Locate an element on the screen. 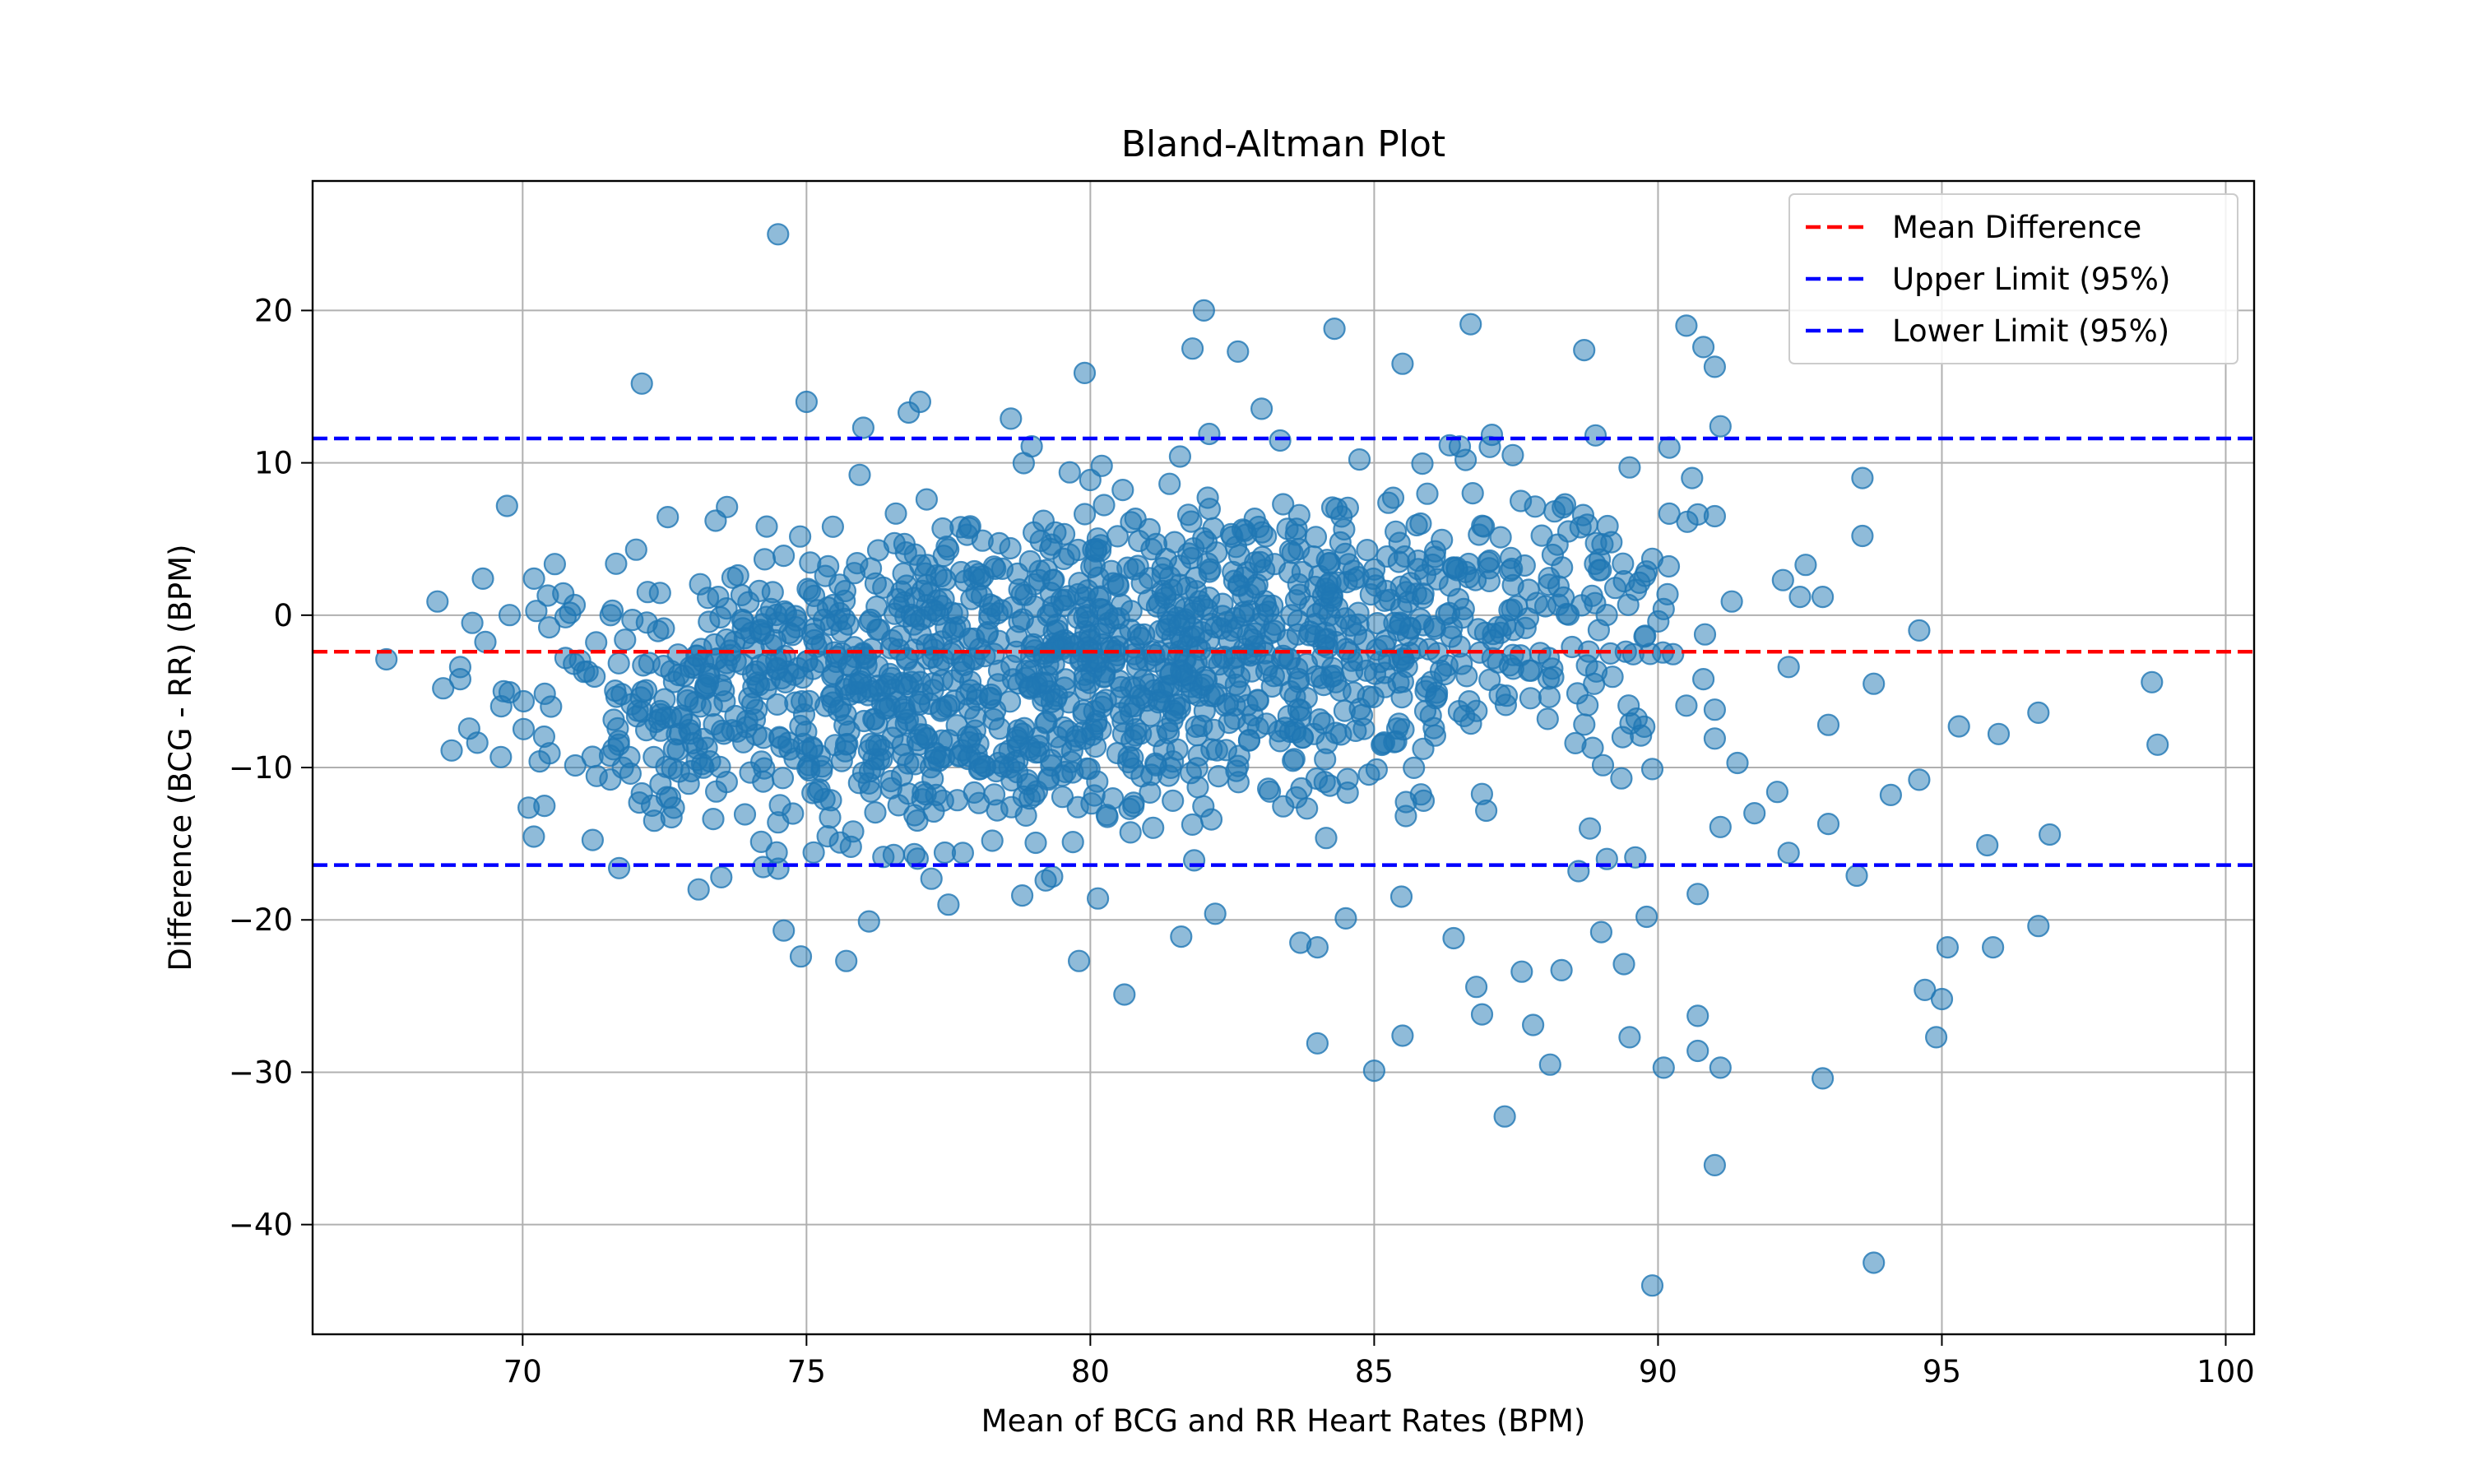  legend-box is located at coordinates (2013, 278).